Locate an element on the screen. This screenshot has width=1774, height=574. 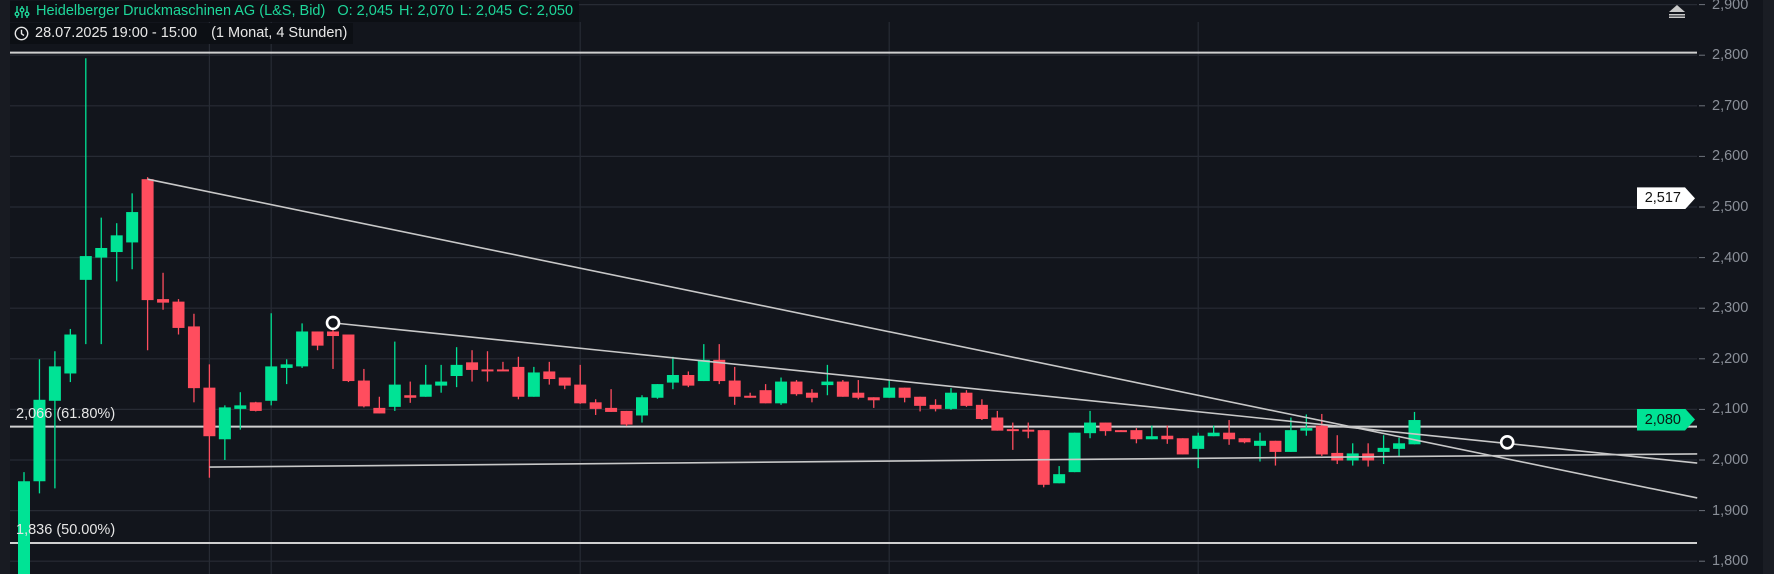
low-value: L: 2,045 is located at coordinates (486, 11).